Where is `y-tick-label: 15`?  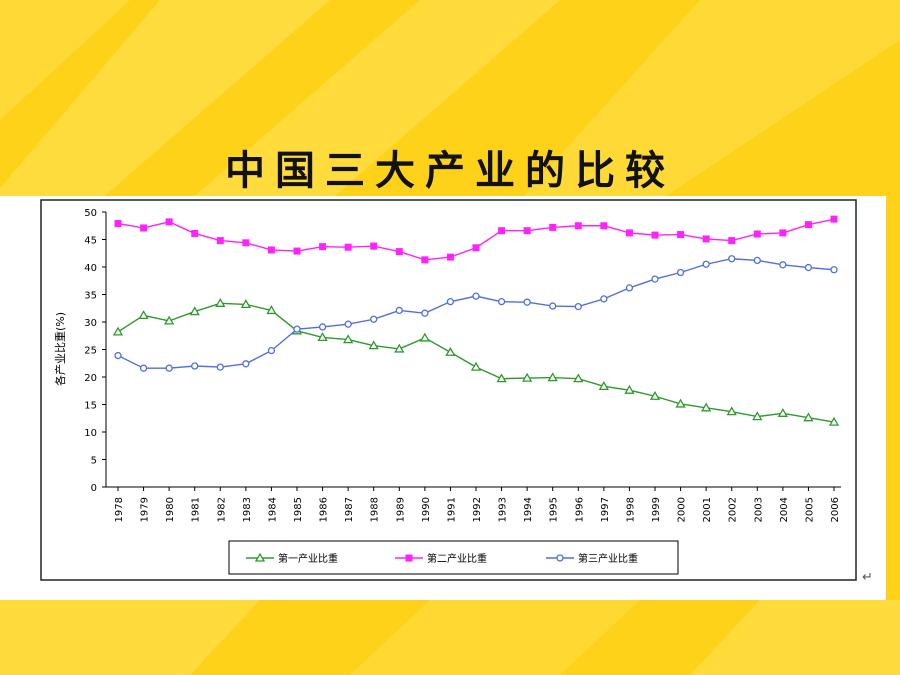
y-tick-label: 15 is located at coordinates (90, 406).